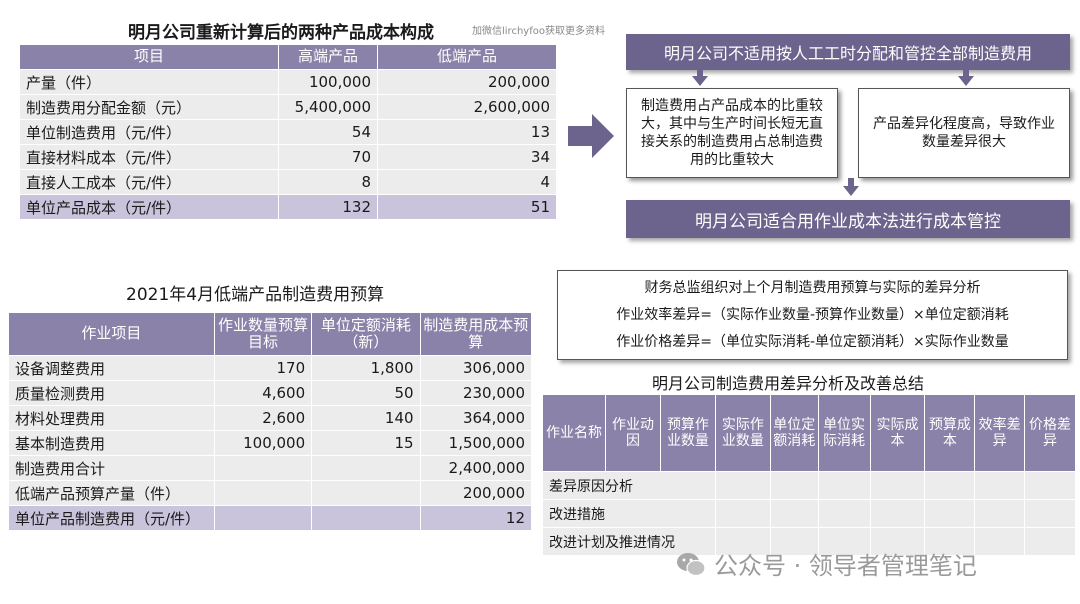 The width and height of the screenshot is (1080, 604). I want to click on item-label: 质量检测费用, so click(111, 393).